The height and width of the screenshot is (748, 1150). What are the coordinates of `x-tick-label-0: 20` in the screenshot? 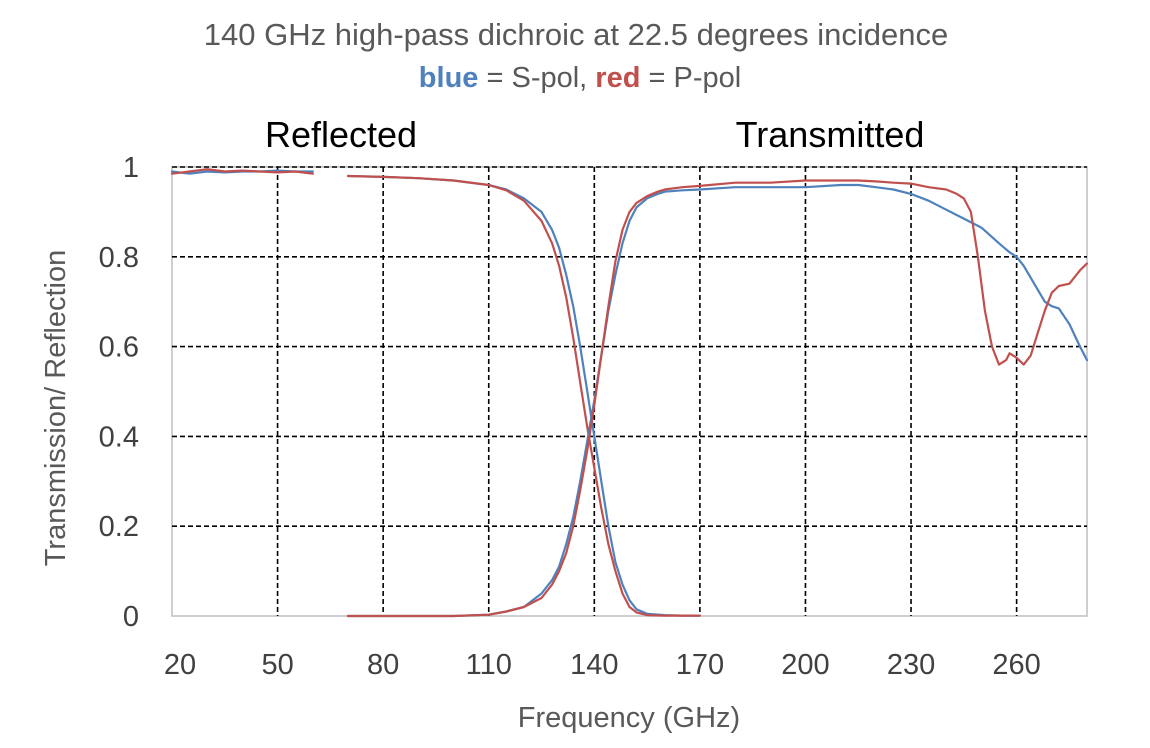 It's located at (180, 665).